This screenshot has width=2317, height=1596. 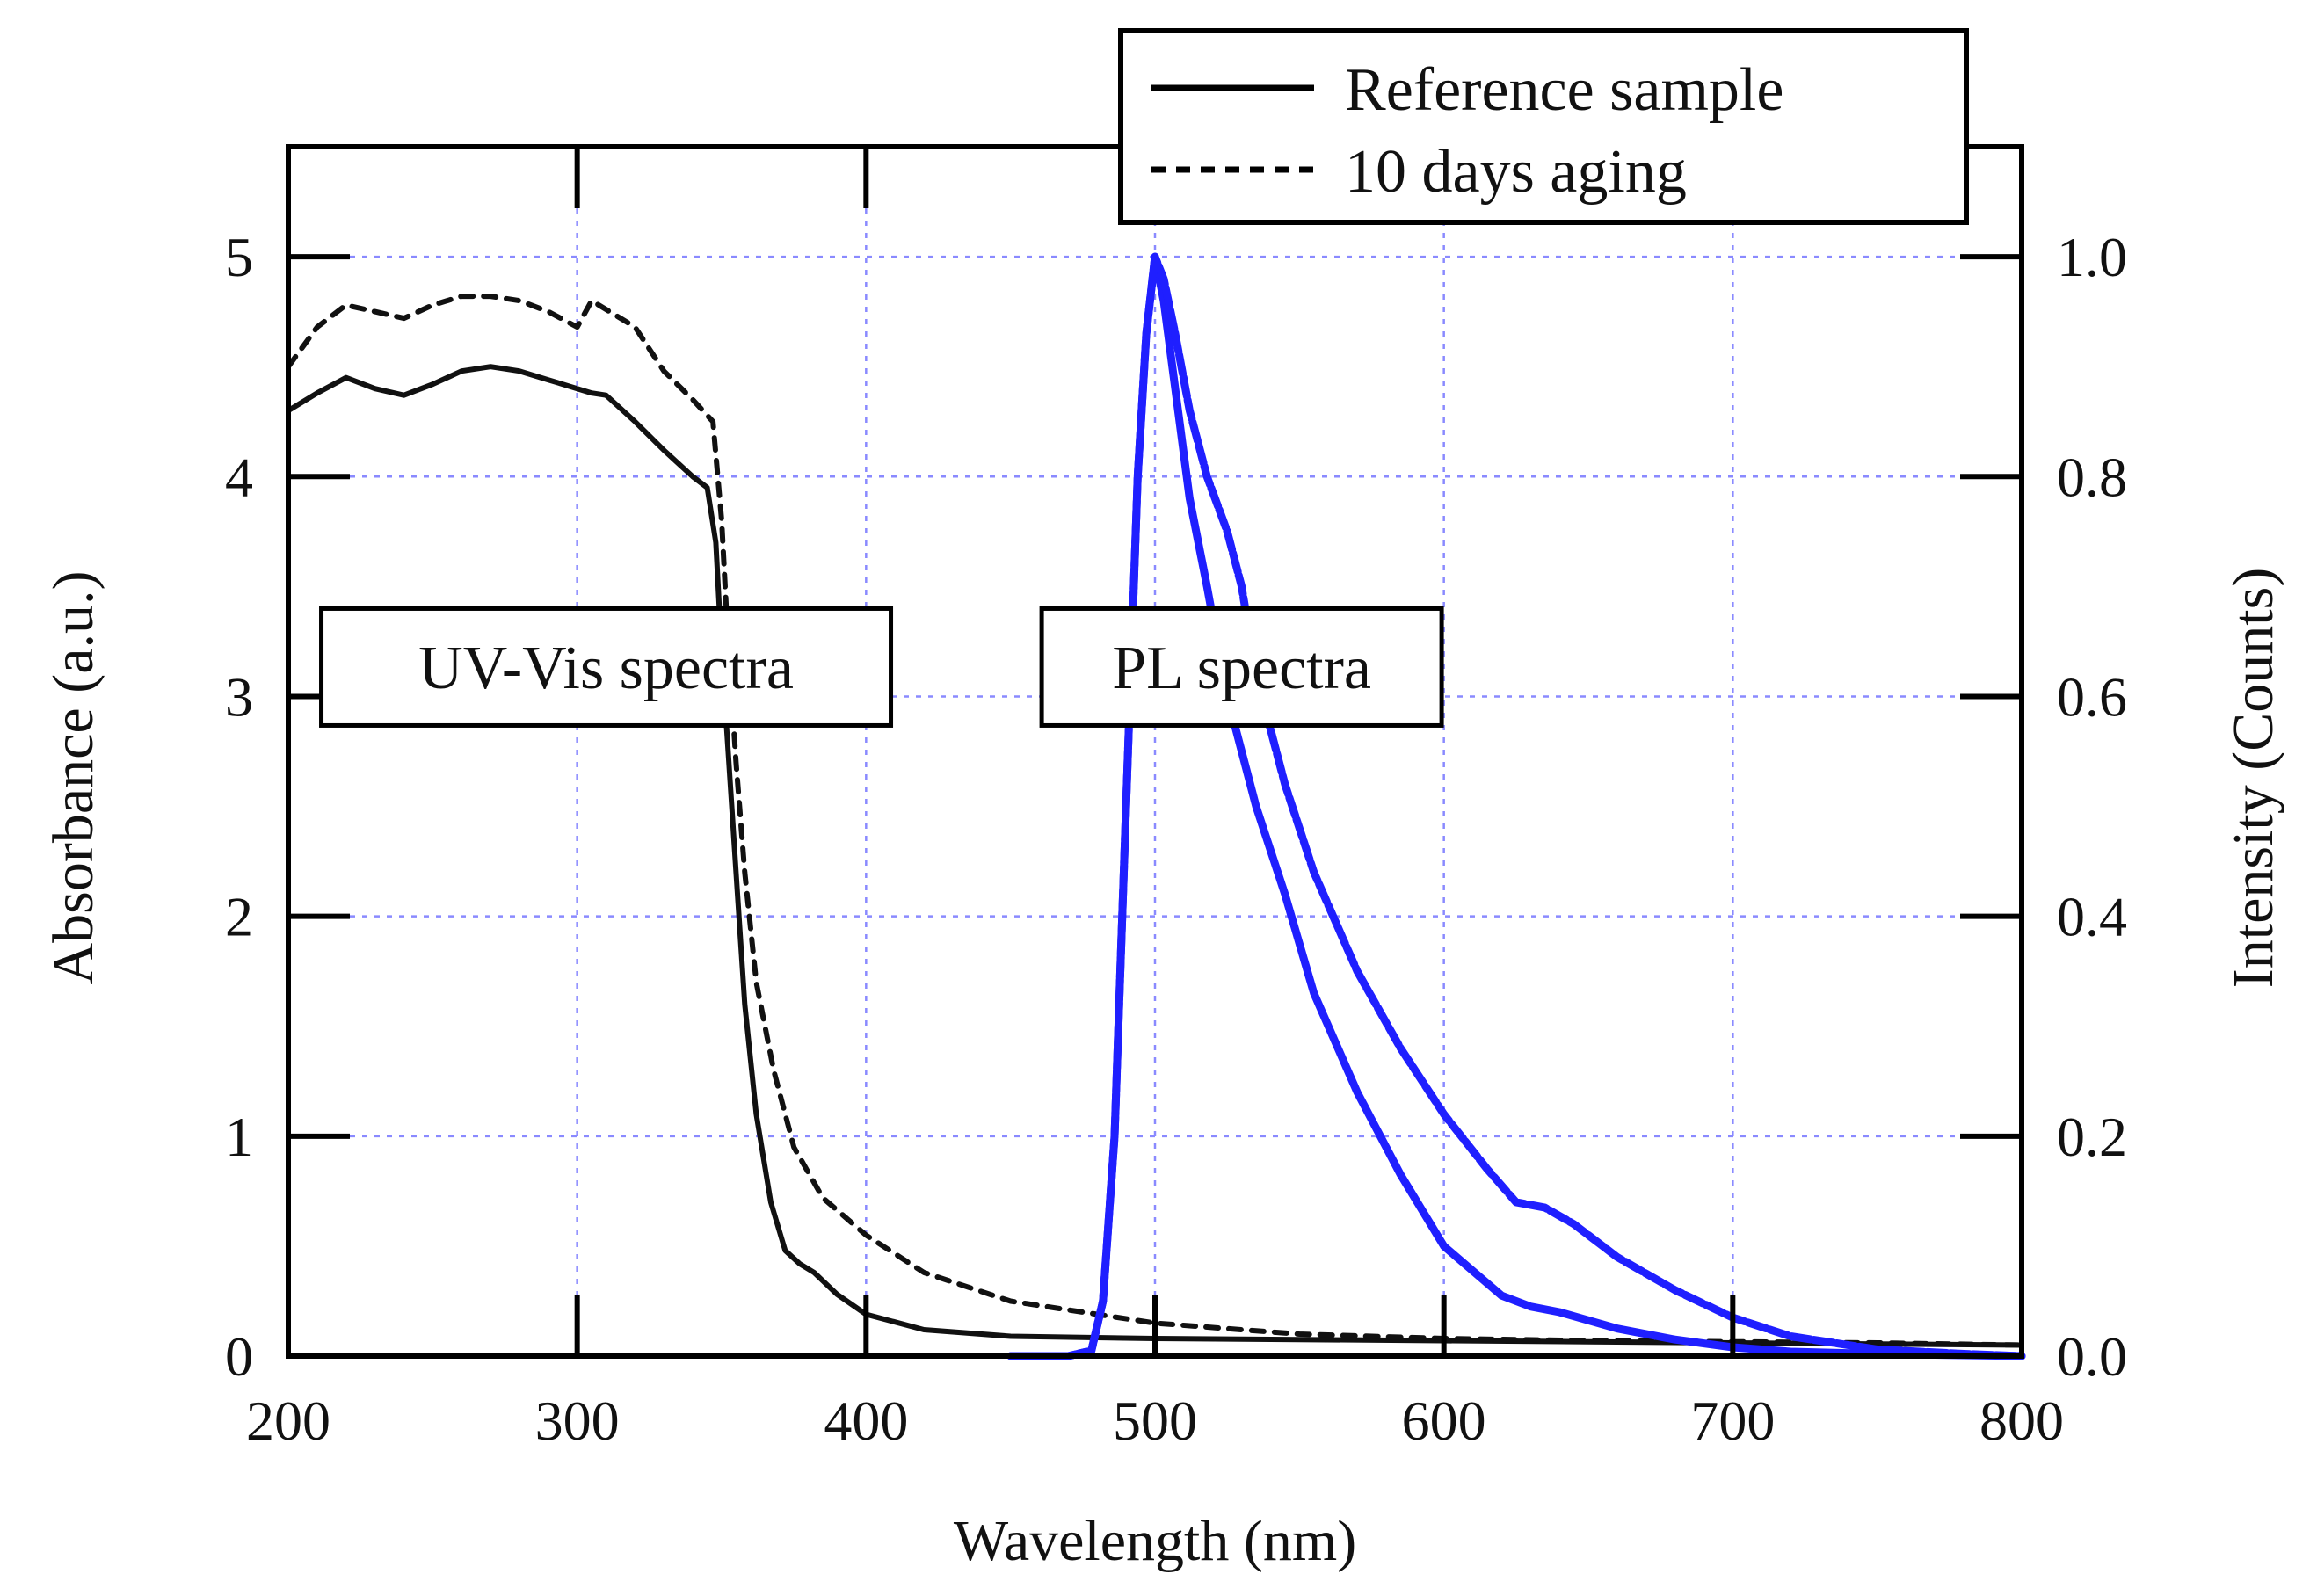 I want to click on legend: Reference sample 10 days aging, so click(x=1543, y=126).